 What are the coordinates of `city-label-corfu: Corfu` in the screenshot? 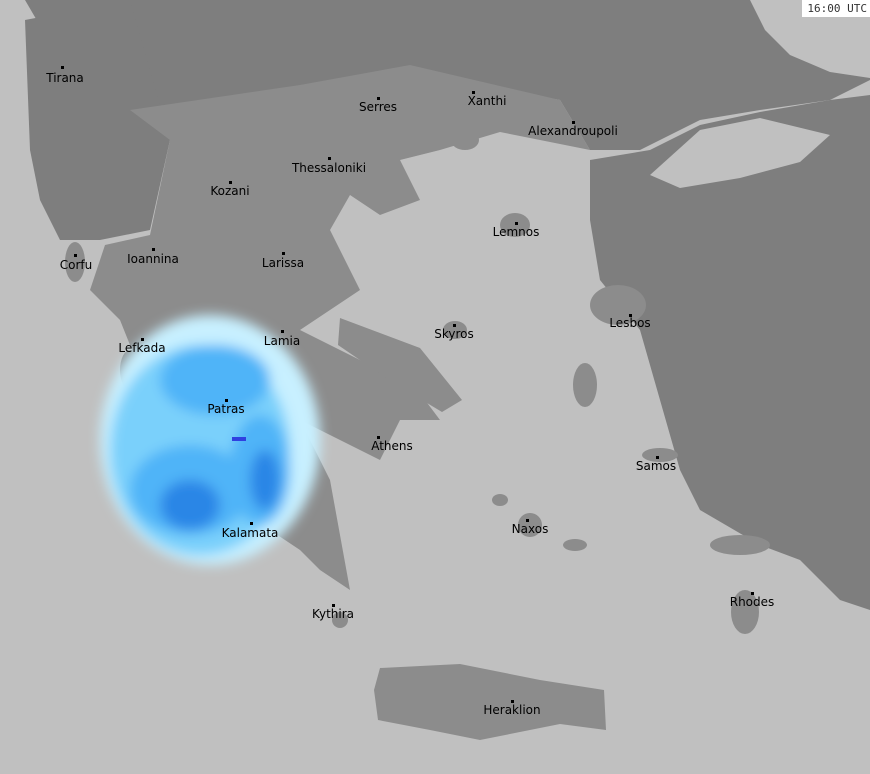 It's located at (76, 265).